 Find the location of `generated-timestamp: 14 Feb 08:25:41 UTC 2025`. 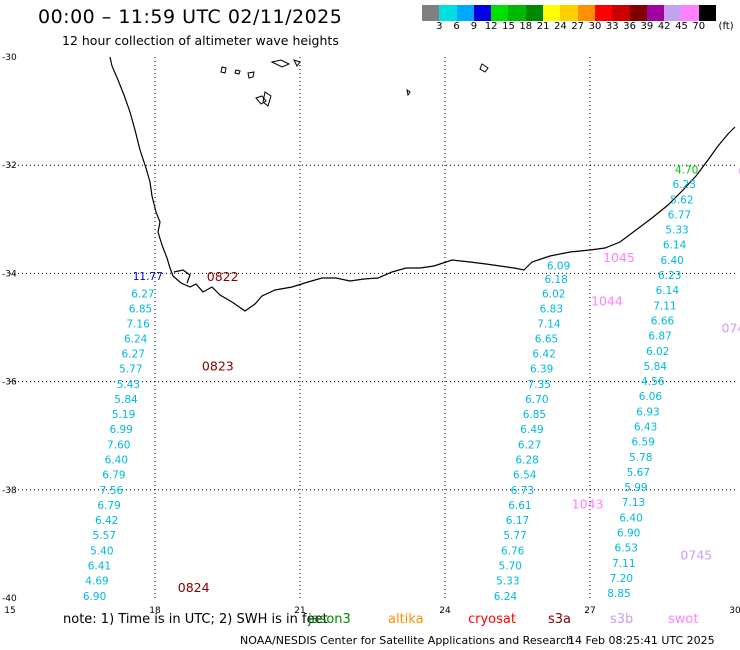

generated-timestamp: 14 Feb 08:25:41 UTC 2025 is located at coordinates (641, 640).